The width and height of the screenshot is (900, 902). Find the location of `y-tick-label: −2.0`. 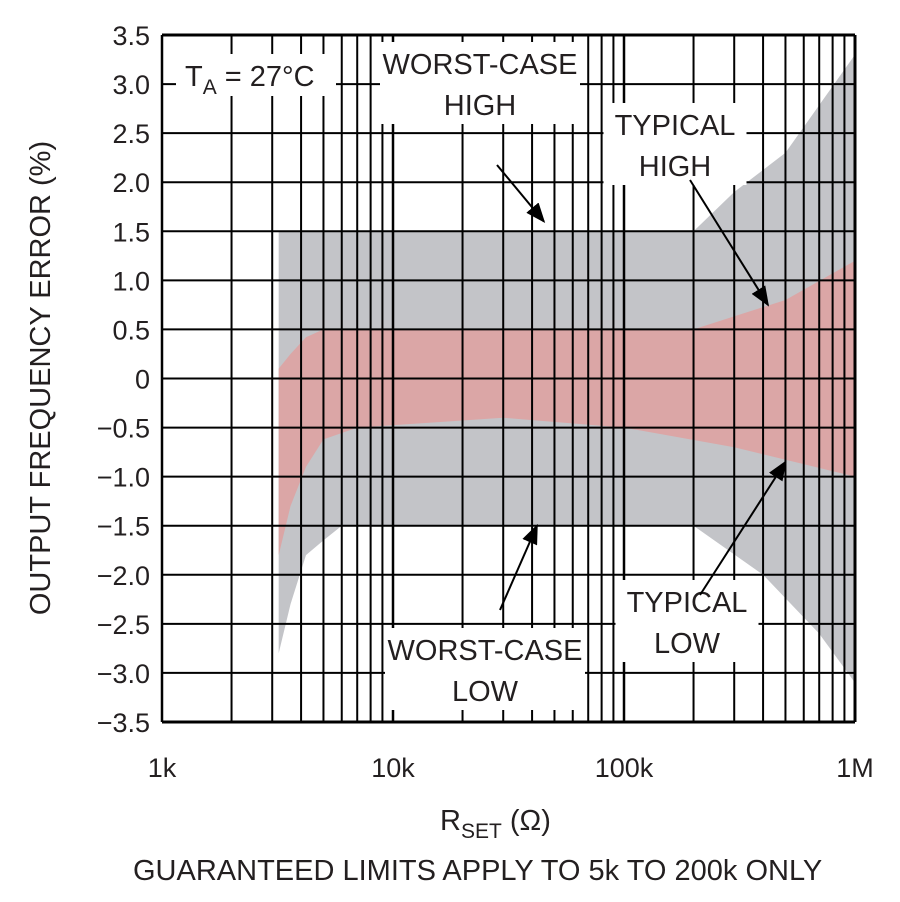

y-tick-label: −2.0 is located at coordinates (123, 576).